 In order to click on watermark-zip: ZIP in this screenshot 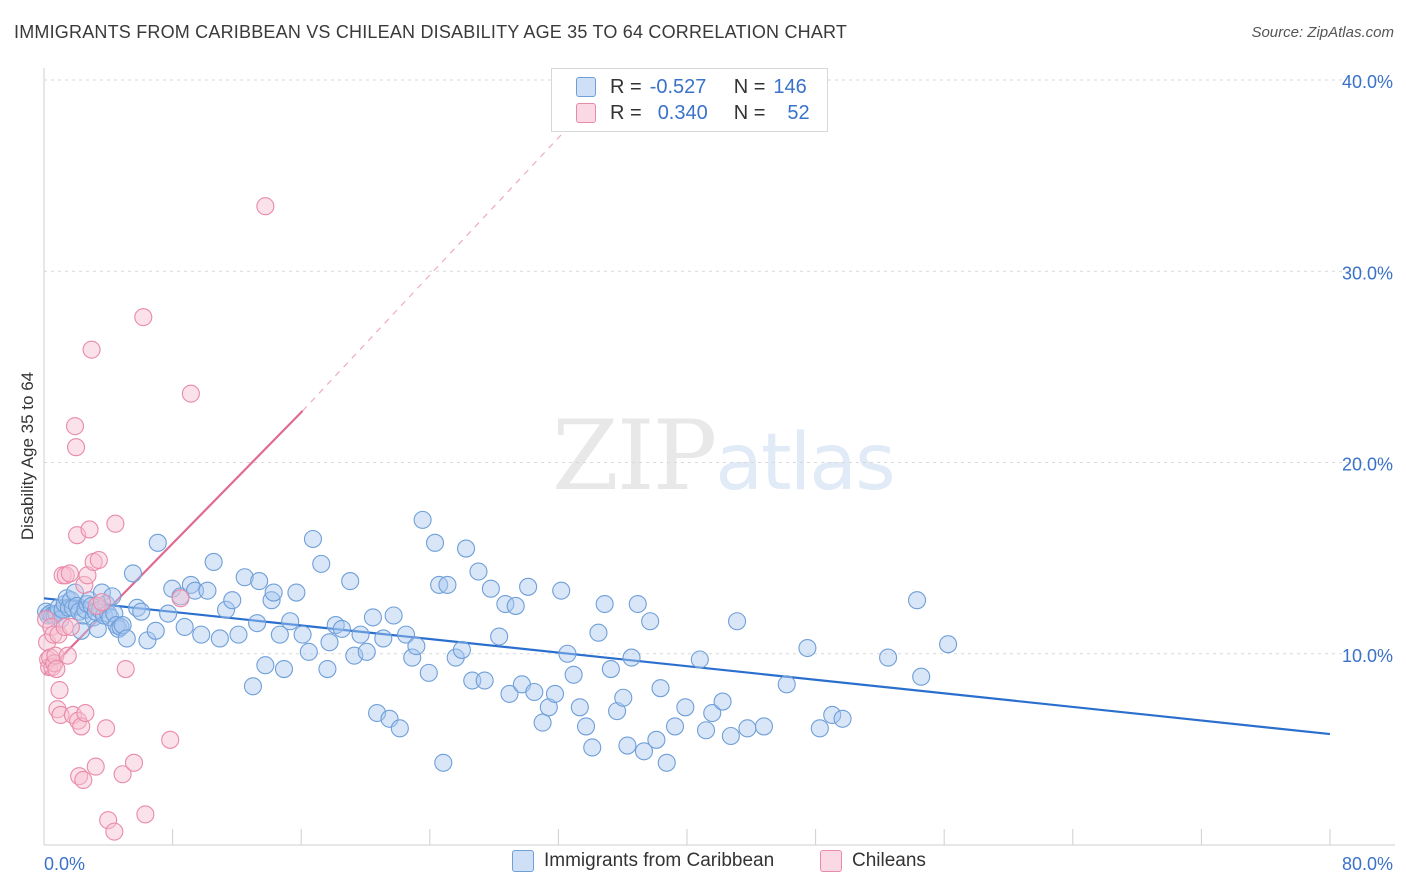, I will do `click(634, 456)`.